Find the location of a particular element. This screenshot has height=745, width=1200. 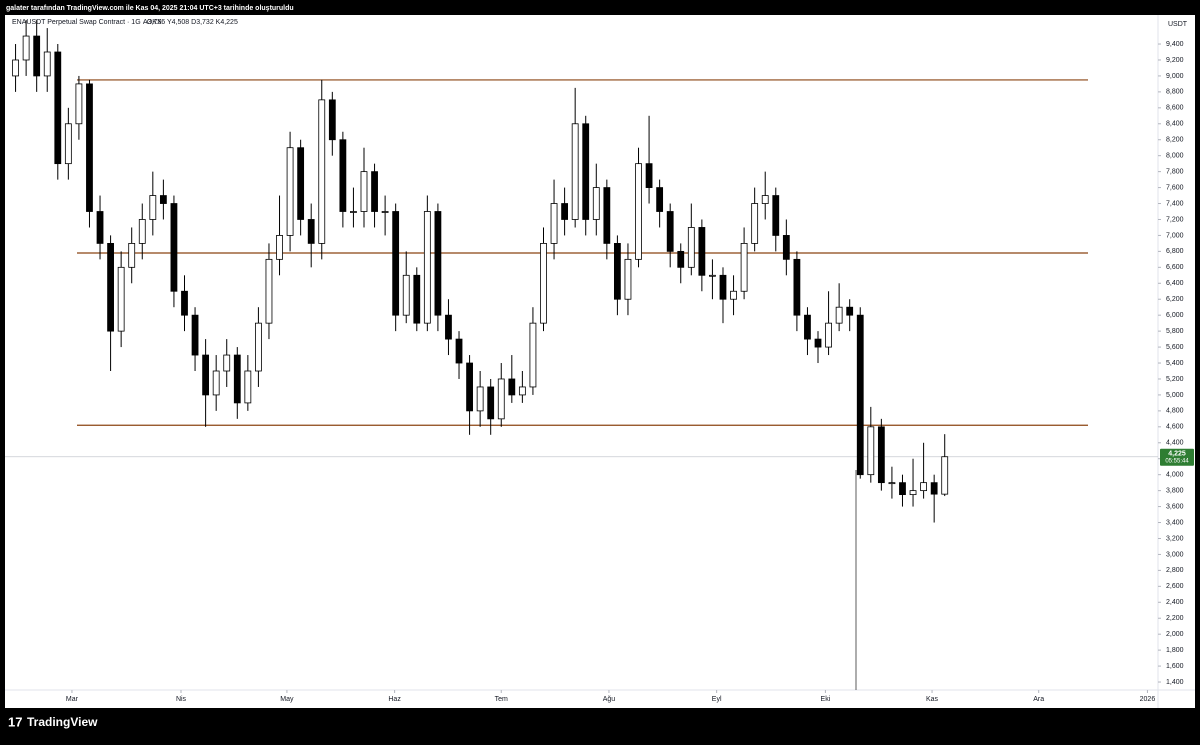

y-tick-label: 1,600 is located at coordinates (1175, 666).